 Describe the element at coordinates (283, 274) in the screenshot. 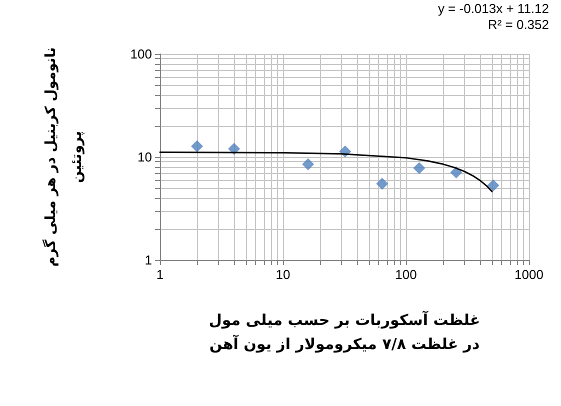

I see `x-tick-label: 10` at that location.